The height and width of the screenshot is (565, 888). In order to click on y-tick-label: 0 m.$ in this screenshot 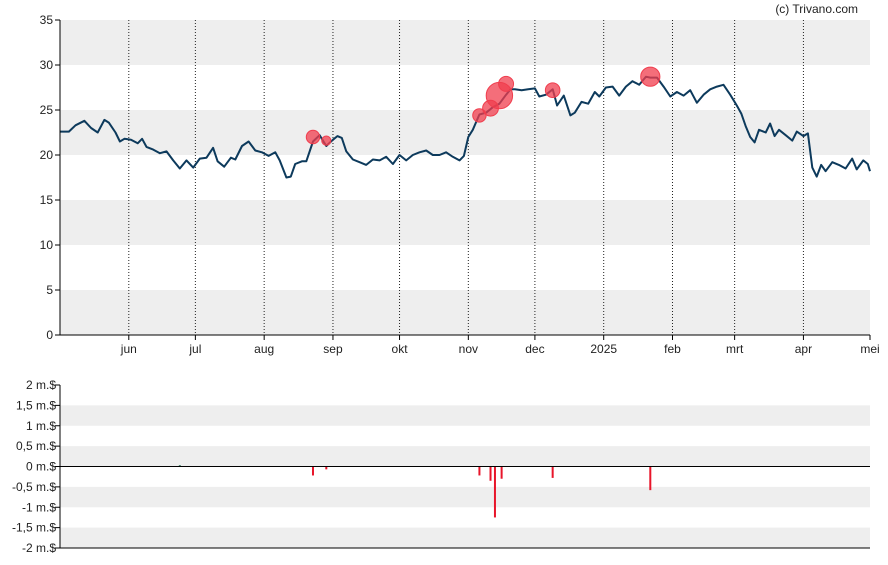, I will do `click(41, 467)`.